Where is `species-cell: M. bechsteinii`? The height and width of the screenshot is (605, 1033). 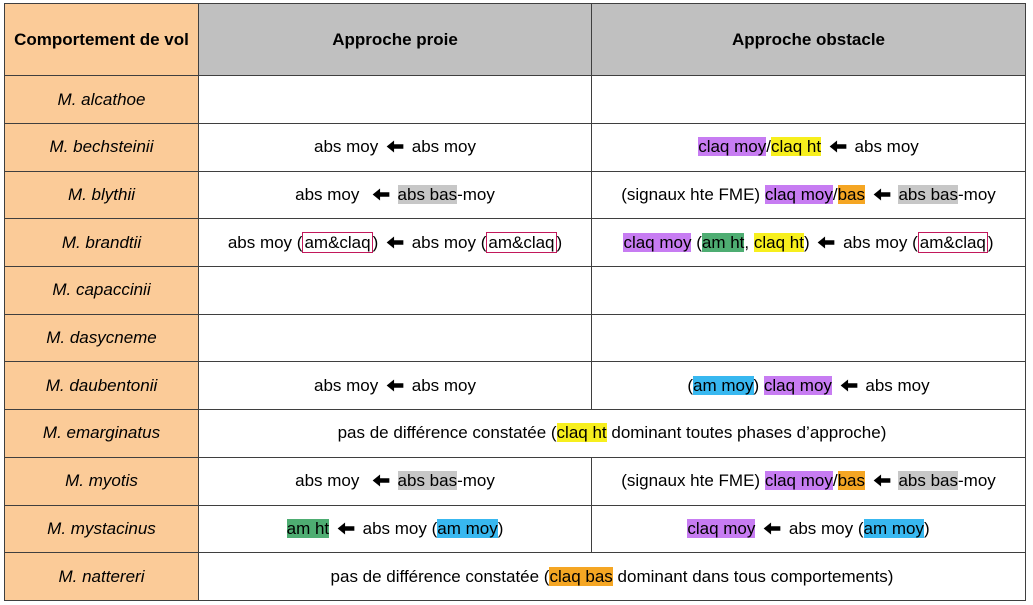 species-cell: M. bechsteinii is located at coordinates (101, 147).